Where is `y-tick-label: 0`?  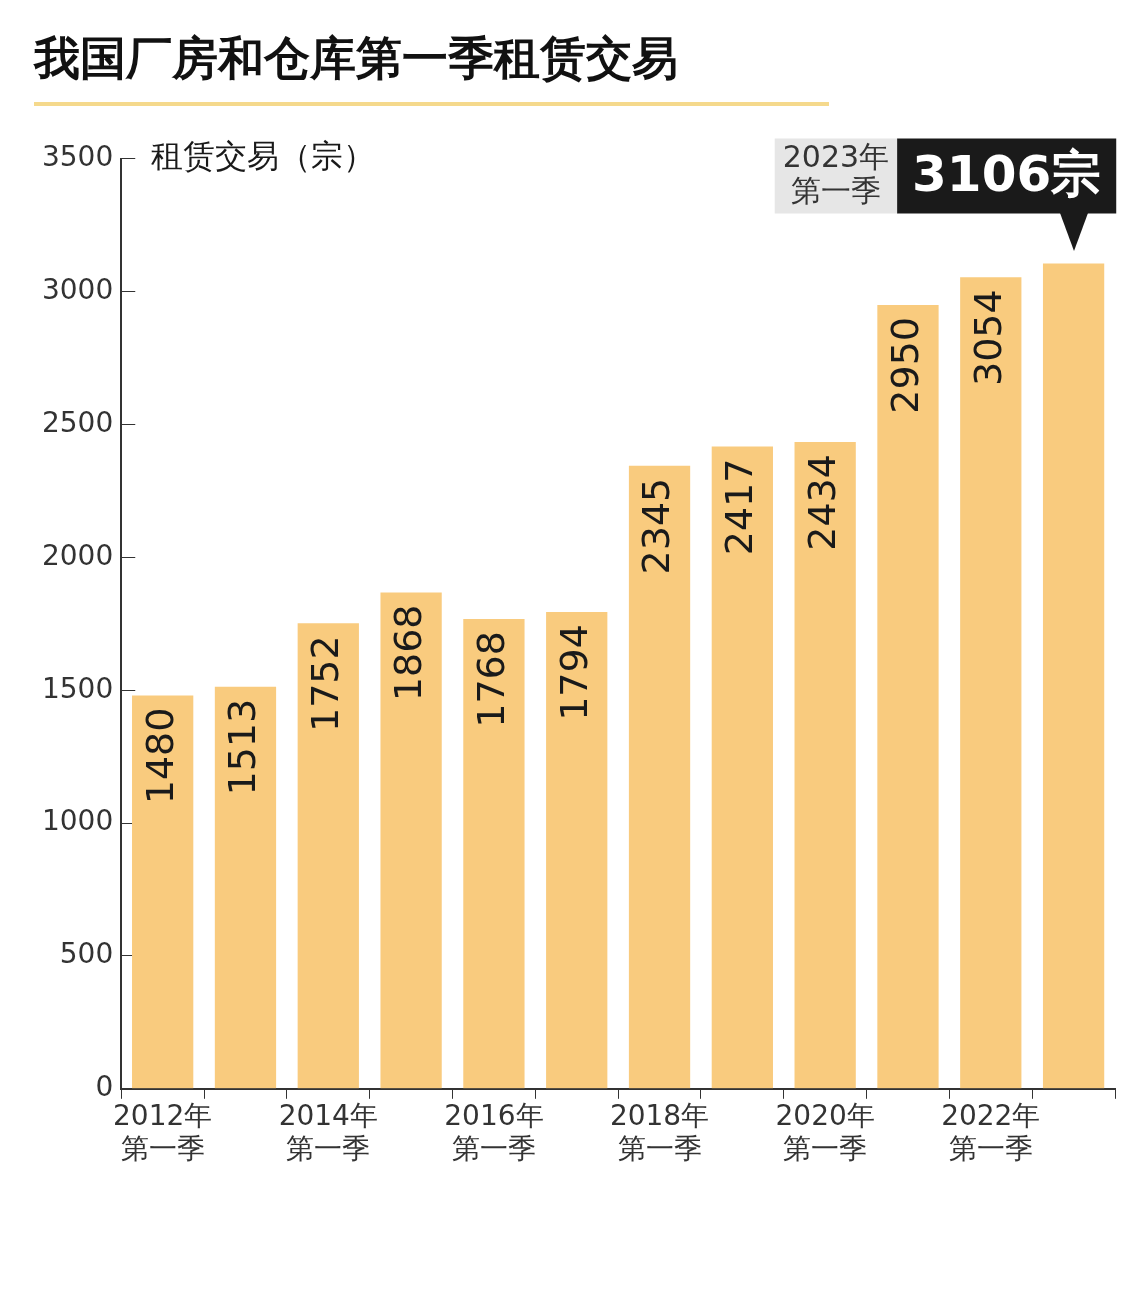
y-tick-label: 0 is located at coordinates (104, 1087).